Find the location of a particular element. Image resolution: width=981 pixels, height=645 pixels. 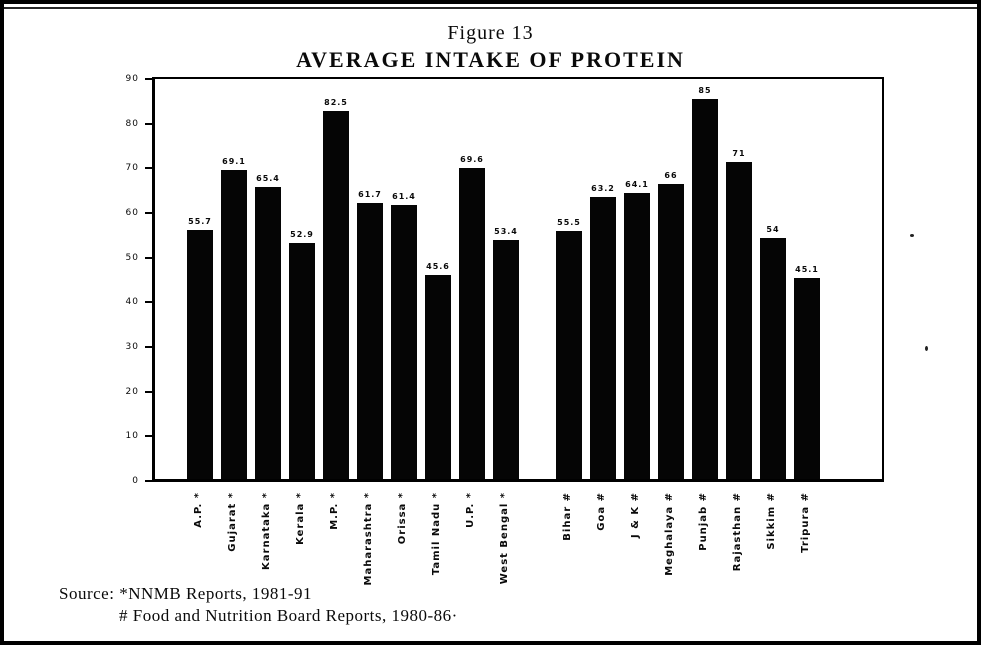

x-axis-label: U.P. * is located at coordinates (470, 510).